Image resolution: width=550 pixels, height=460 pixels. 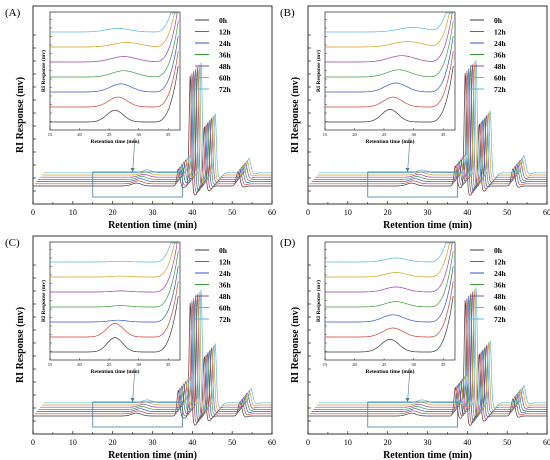 I want to click on panel-letter: (D), so click(x=288, y=243).